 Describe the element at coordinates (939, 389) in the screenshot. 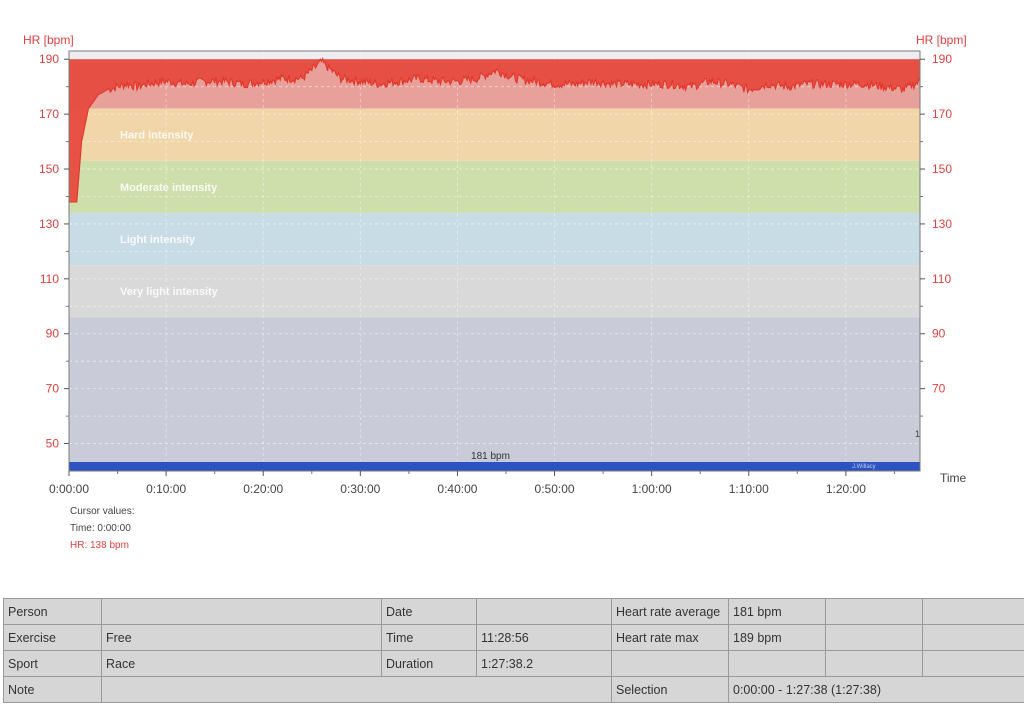

I see `y-tick-label-right: 70` at that location.